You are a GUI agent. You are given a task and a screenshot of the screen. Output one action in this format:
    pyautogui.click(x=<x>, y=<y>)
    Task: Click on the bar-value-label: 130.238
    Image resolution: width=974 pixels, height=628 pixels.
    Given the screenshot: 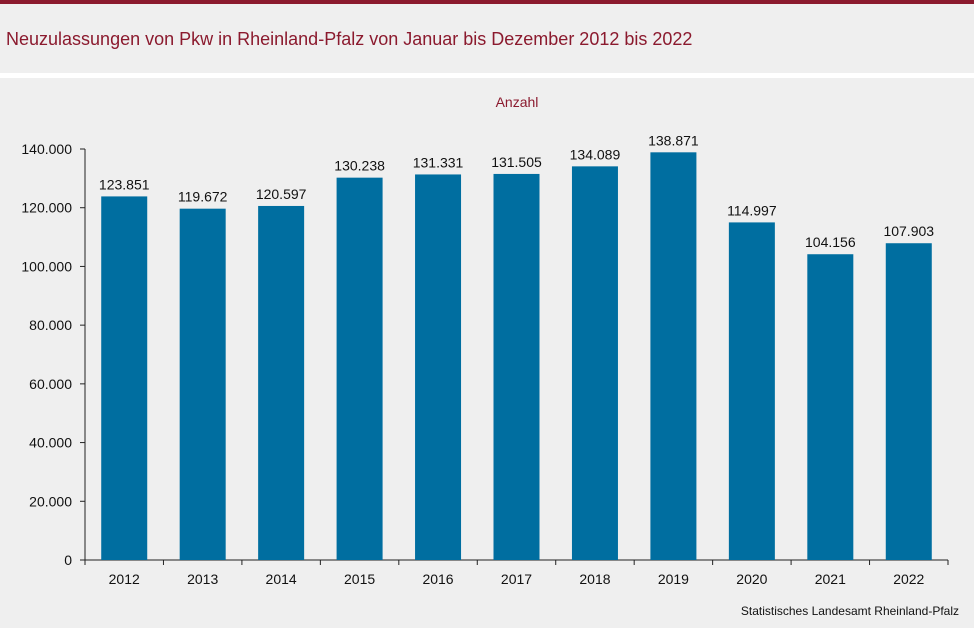 What is the action you would take?
    pyautogui.click(x=359, y=166)
    